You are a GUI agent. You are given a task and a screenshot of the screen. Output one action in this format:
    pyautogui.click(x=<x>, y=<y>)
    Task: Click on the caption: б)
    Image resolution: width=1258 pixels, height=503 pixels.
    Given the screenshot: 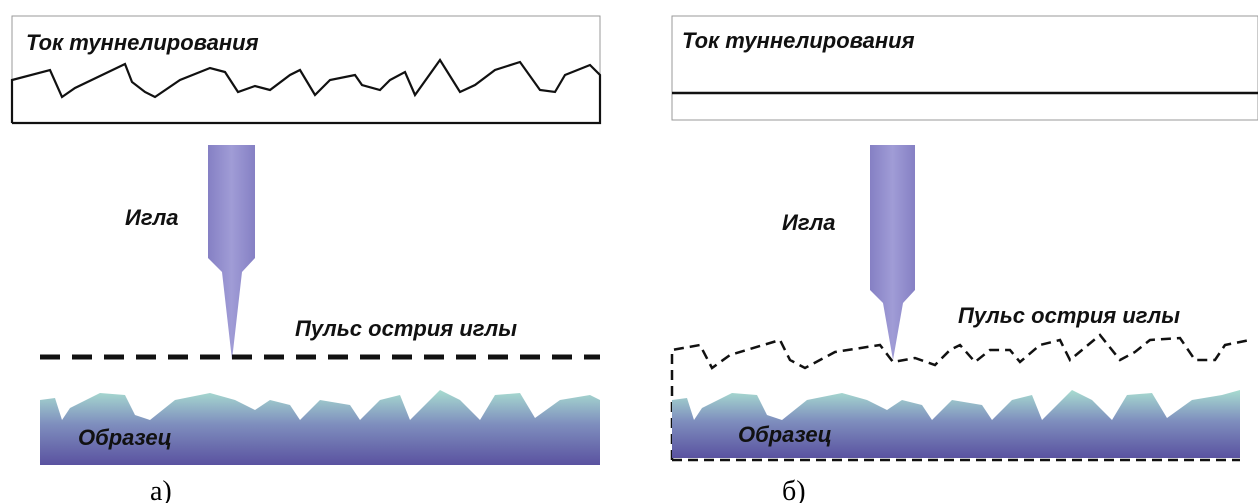 What is the action you would take?
    pyautogui.click(x=794, y=489)
    